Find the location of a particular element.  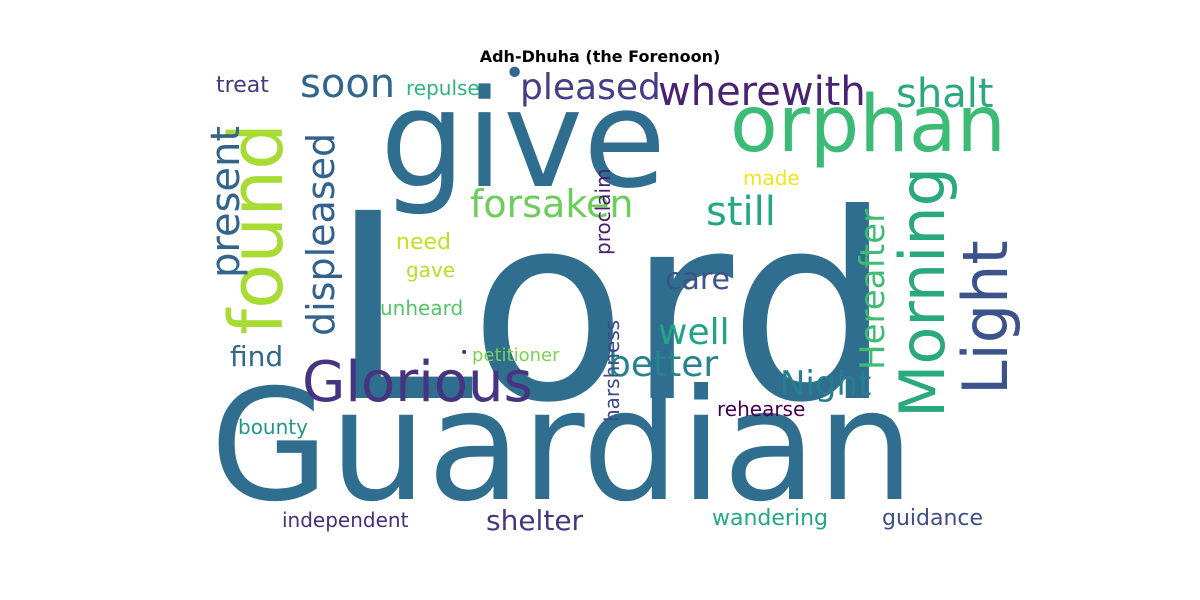

word: find is located at coordinates (257, 356).